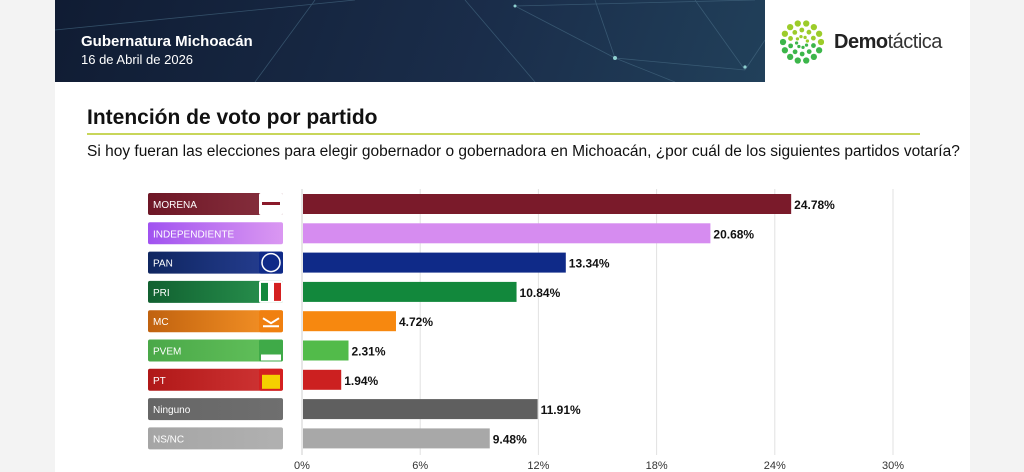 The image size is (1024, 472). I want to click on data-label: 24.78%, so click(814, 205).